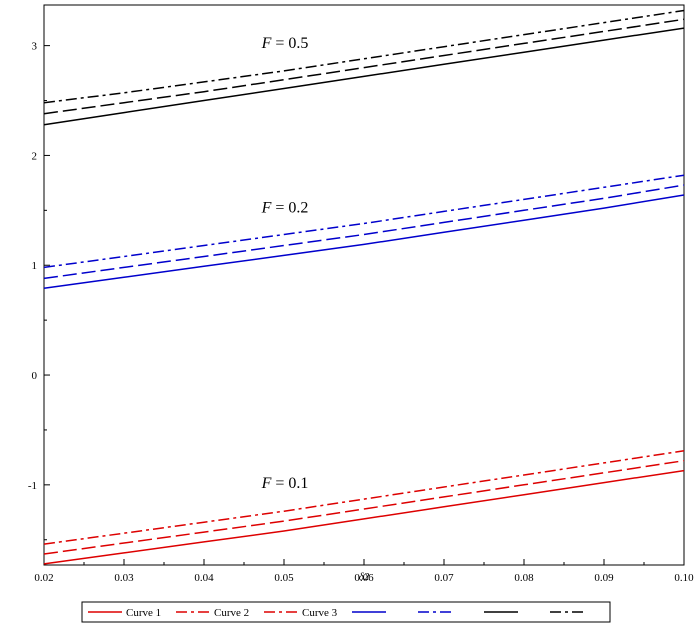  I want to click on legend: Curve 1 Curve 2 Curve 3, so click(346, 612).